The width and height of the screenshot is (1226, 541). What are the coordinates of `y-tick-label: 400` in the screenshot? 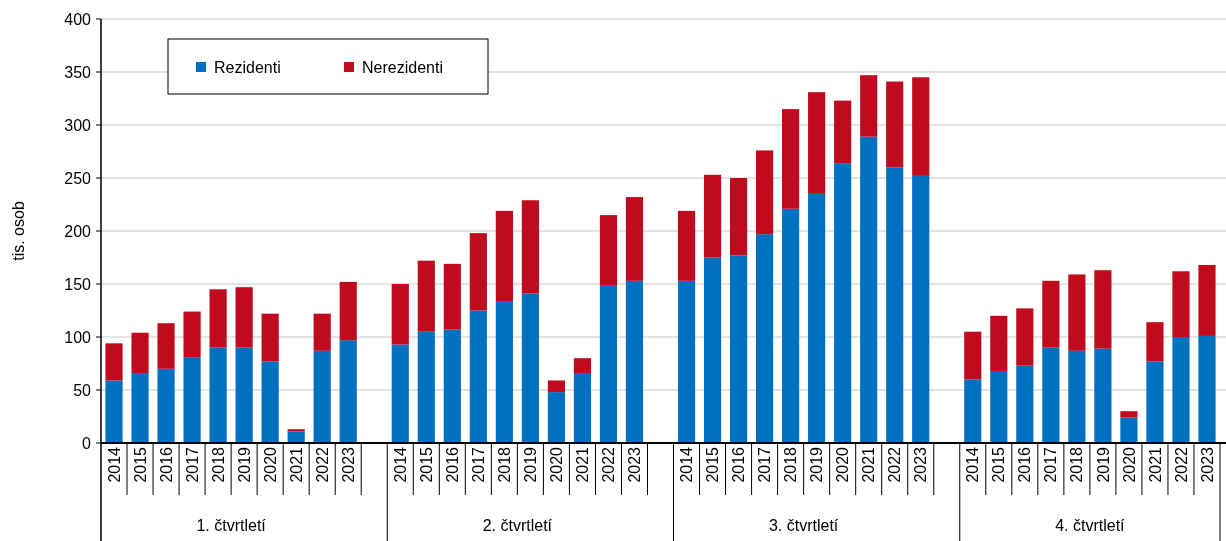 It's located at (78, 19).